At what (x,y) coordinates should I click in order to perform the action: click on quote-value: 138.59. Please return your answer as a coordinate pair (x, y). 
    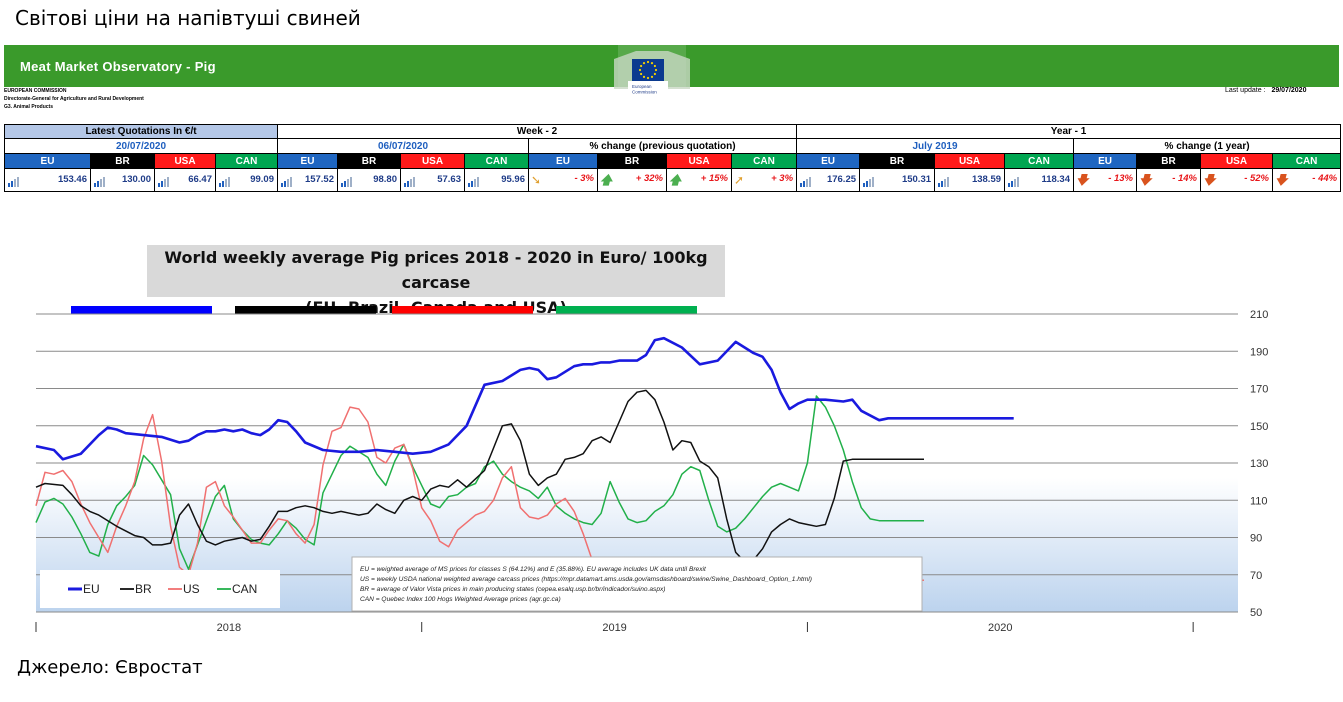
    Looking at the image, I should click on (986, 179).